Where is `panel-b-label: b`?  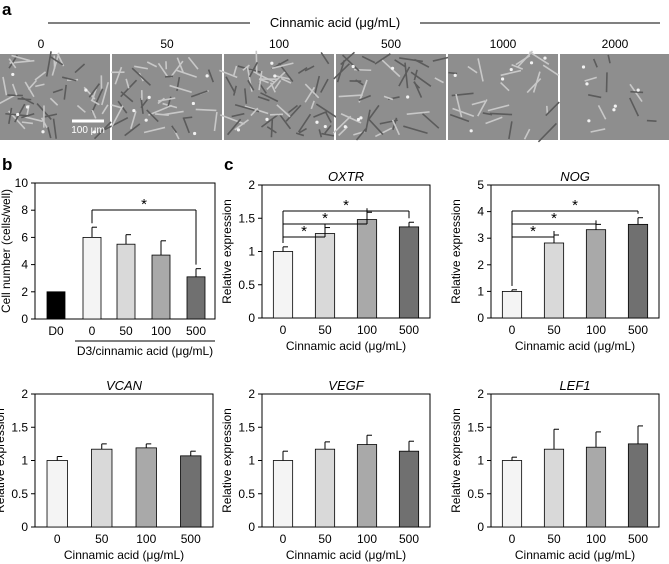
panel-b-label: b is located at coordinates (7, 164).